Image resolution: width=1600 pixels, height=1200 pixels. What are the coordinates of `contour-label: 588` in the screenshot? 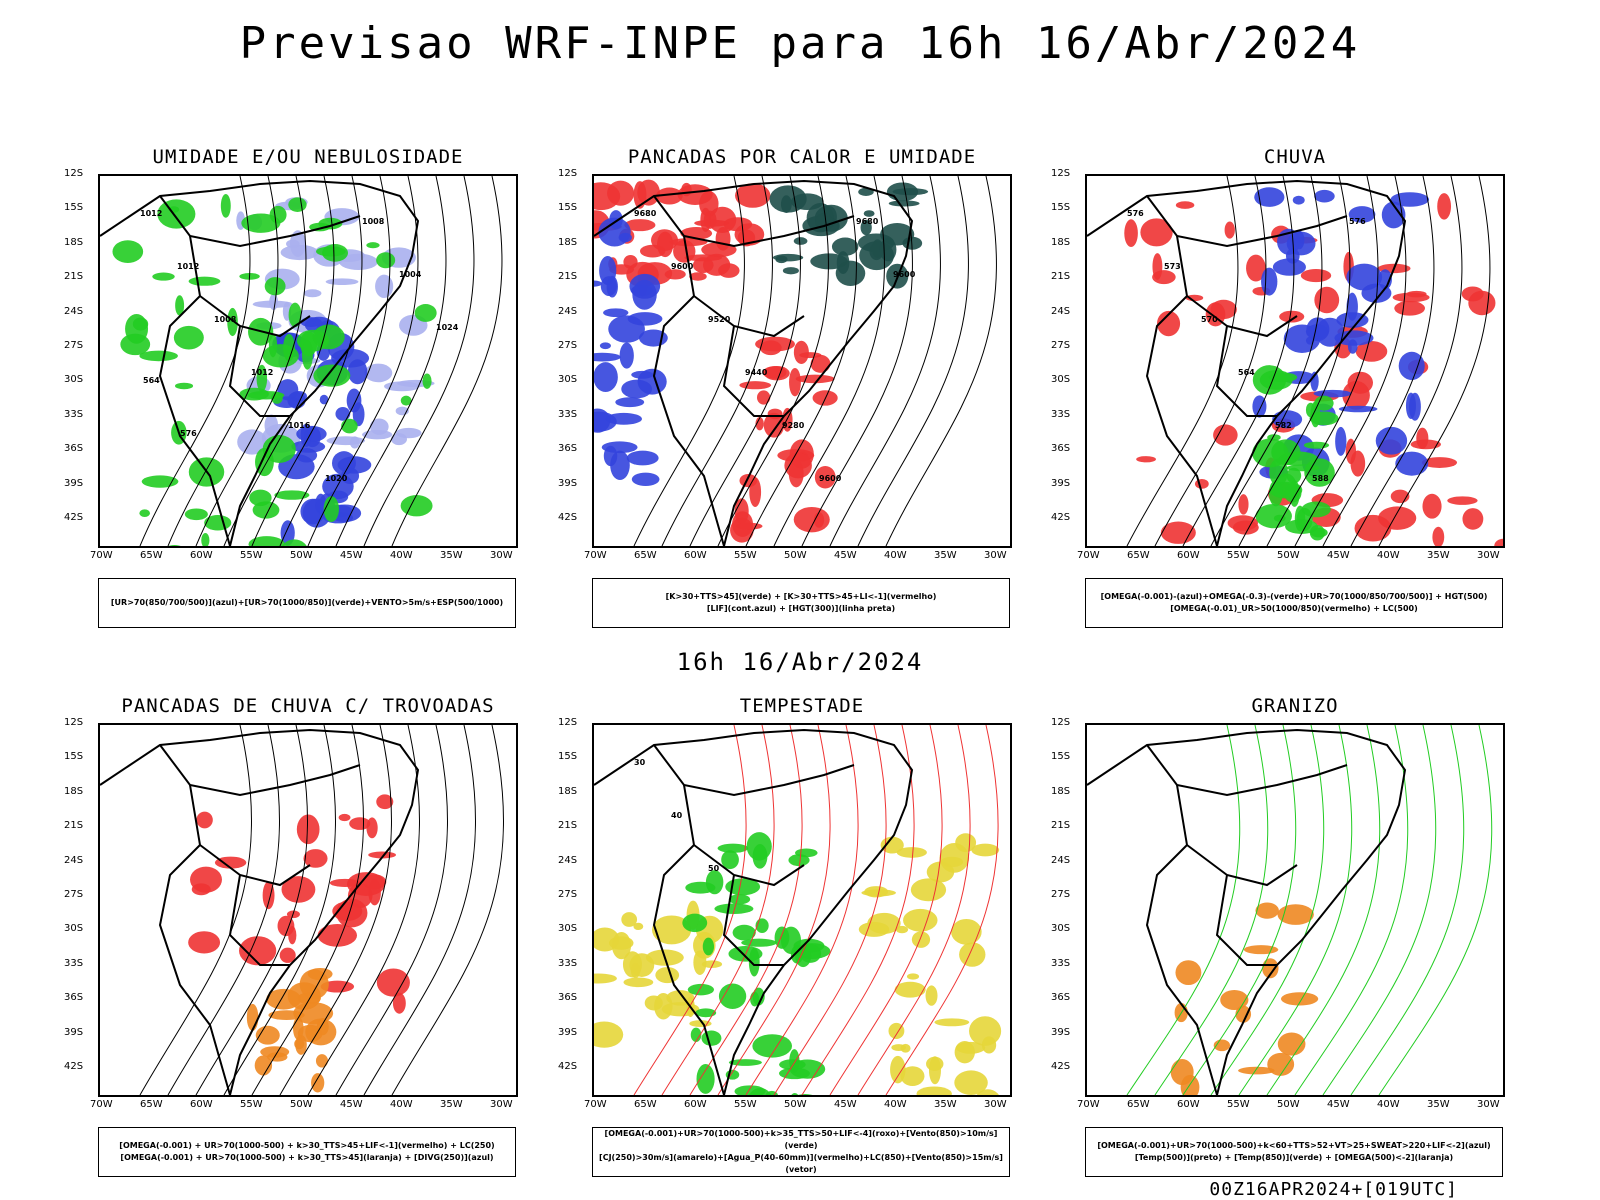 It's located at (1320, 478).